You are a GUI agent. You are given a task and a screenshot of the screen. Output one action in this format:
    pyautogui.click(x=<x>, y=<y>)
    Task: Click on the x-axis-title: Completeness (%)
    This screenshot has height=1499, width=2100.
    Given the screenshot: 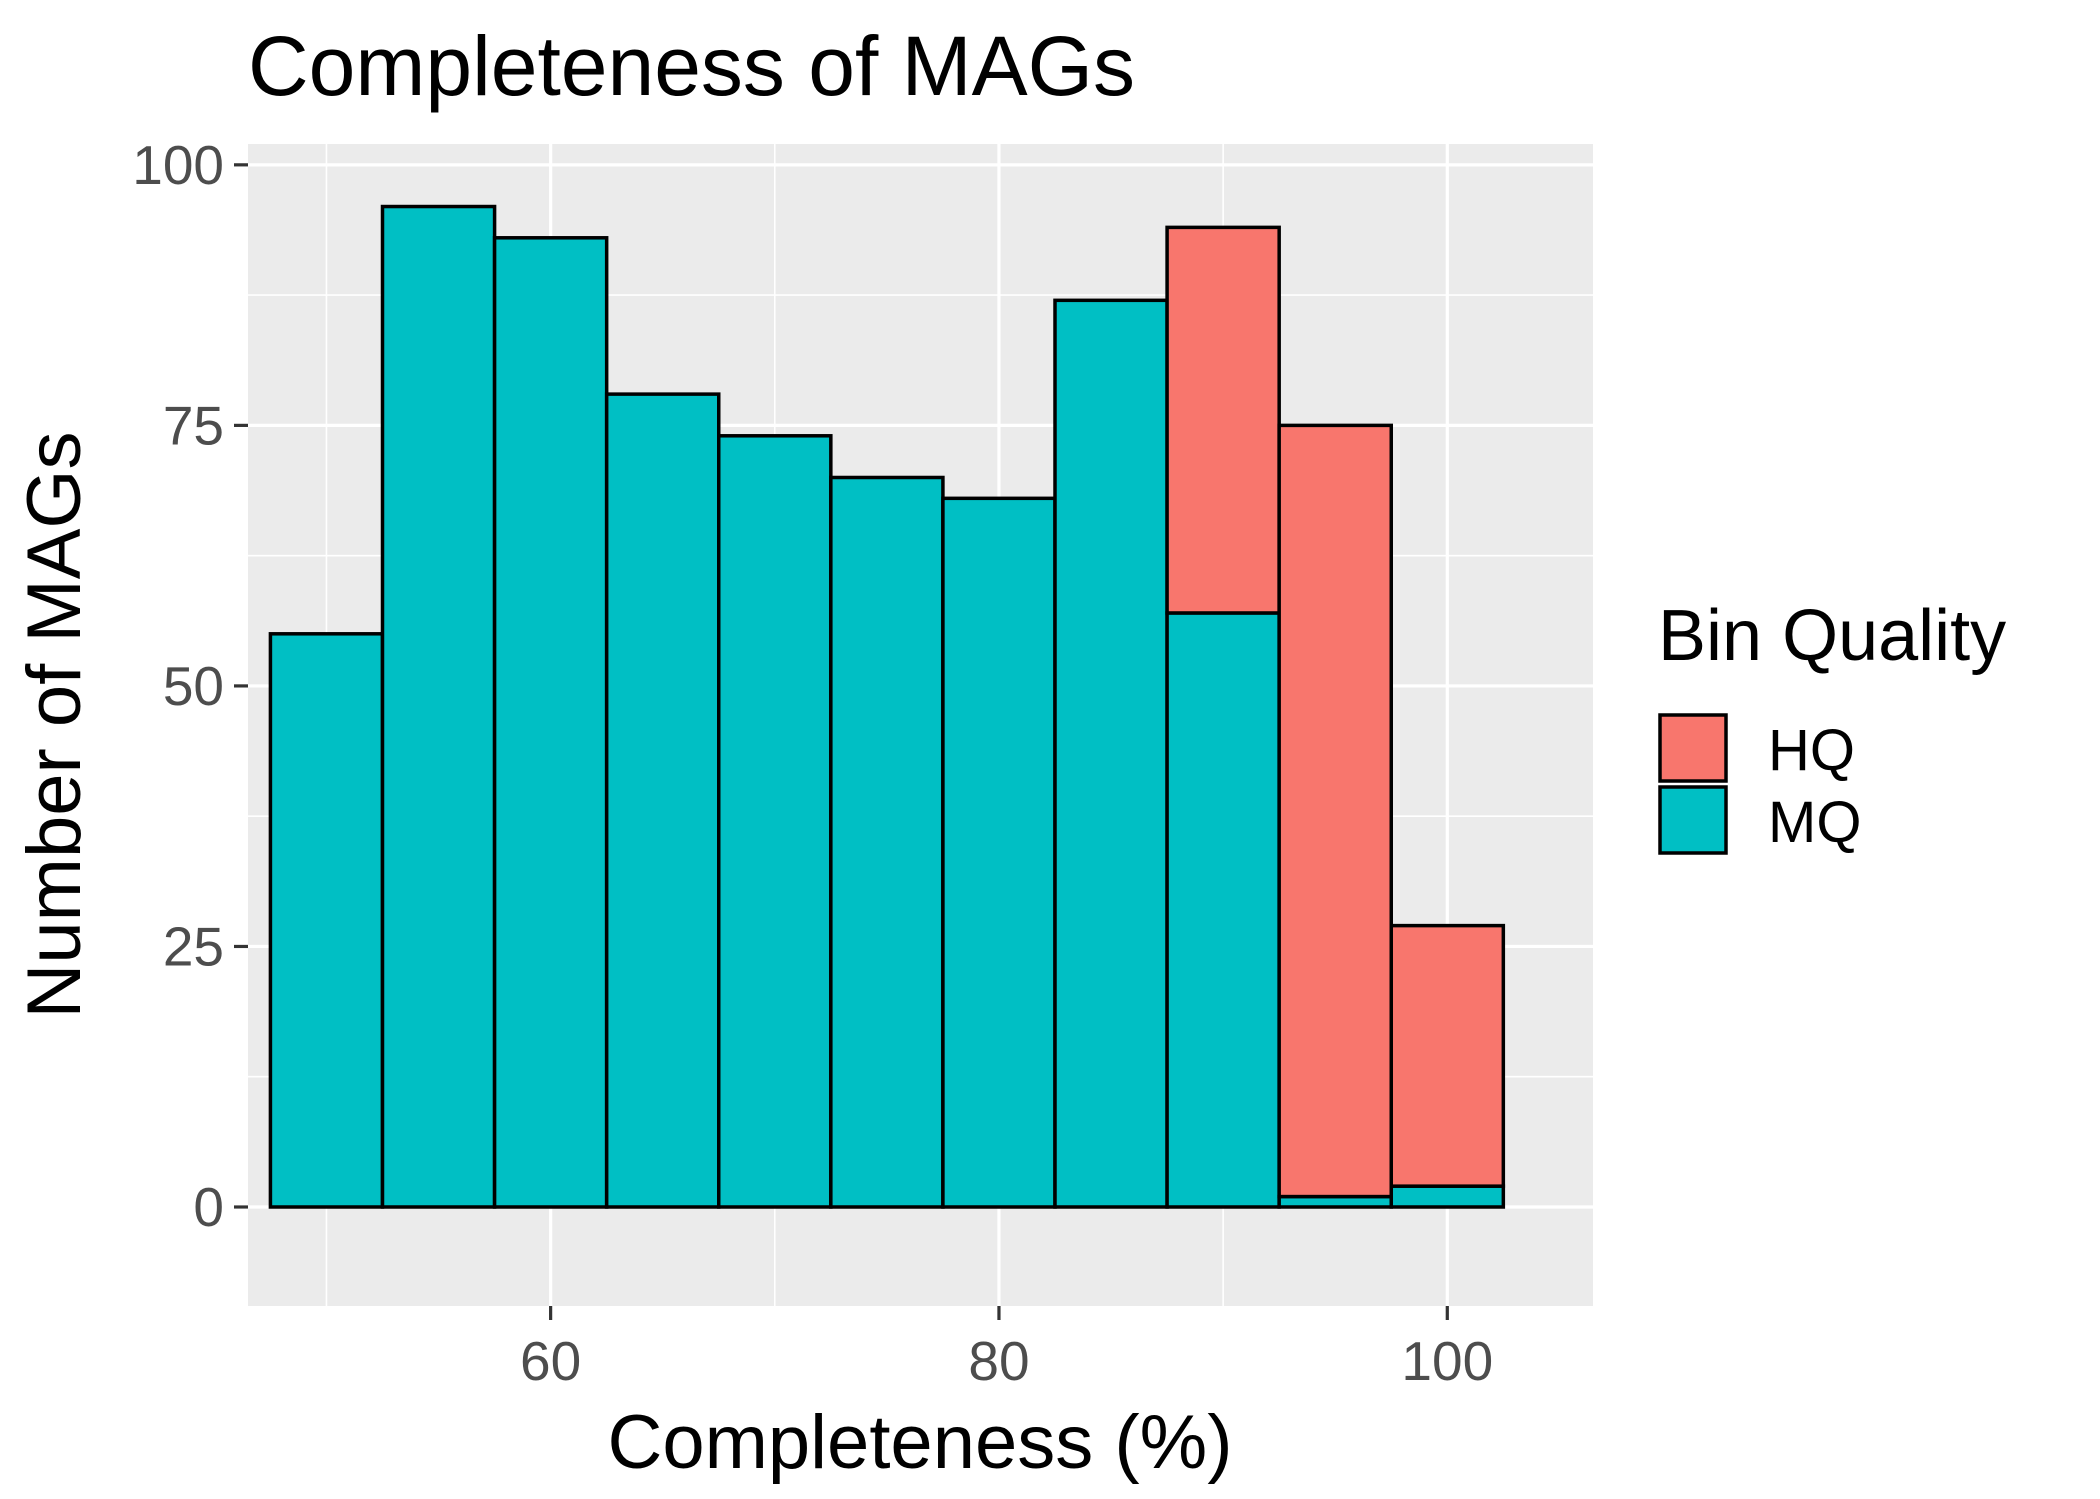 What is the action you would take?
    pyautogui.click(x=919, y=1442)
    